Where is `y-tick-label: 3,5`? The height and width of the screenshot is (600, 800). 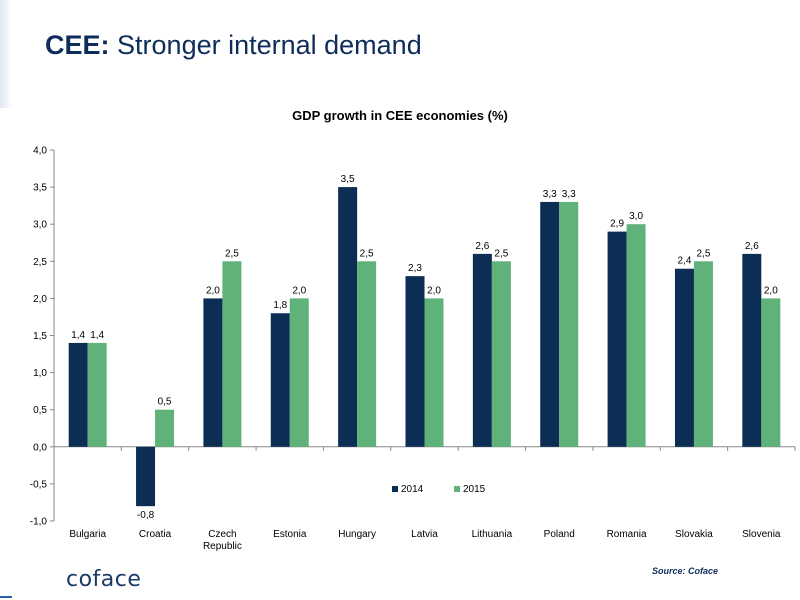
y-tick-label: 3,5 is located at coordinates (40, 188).